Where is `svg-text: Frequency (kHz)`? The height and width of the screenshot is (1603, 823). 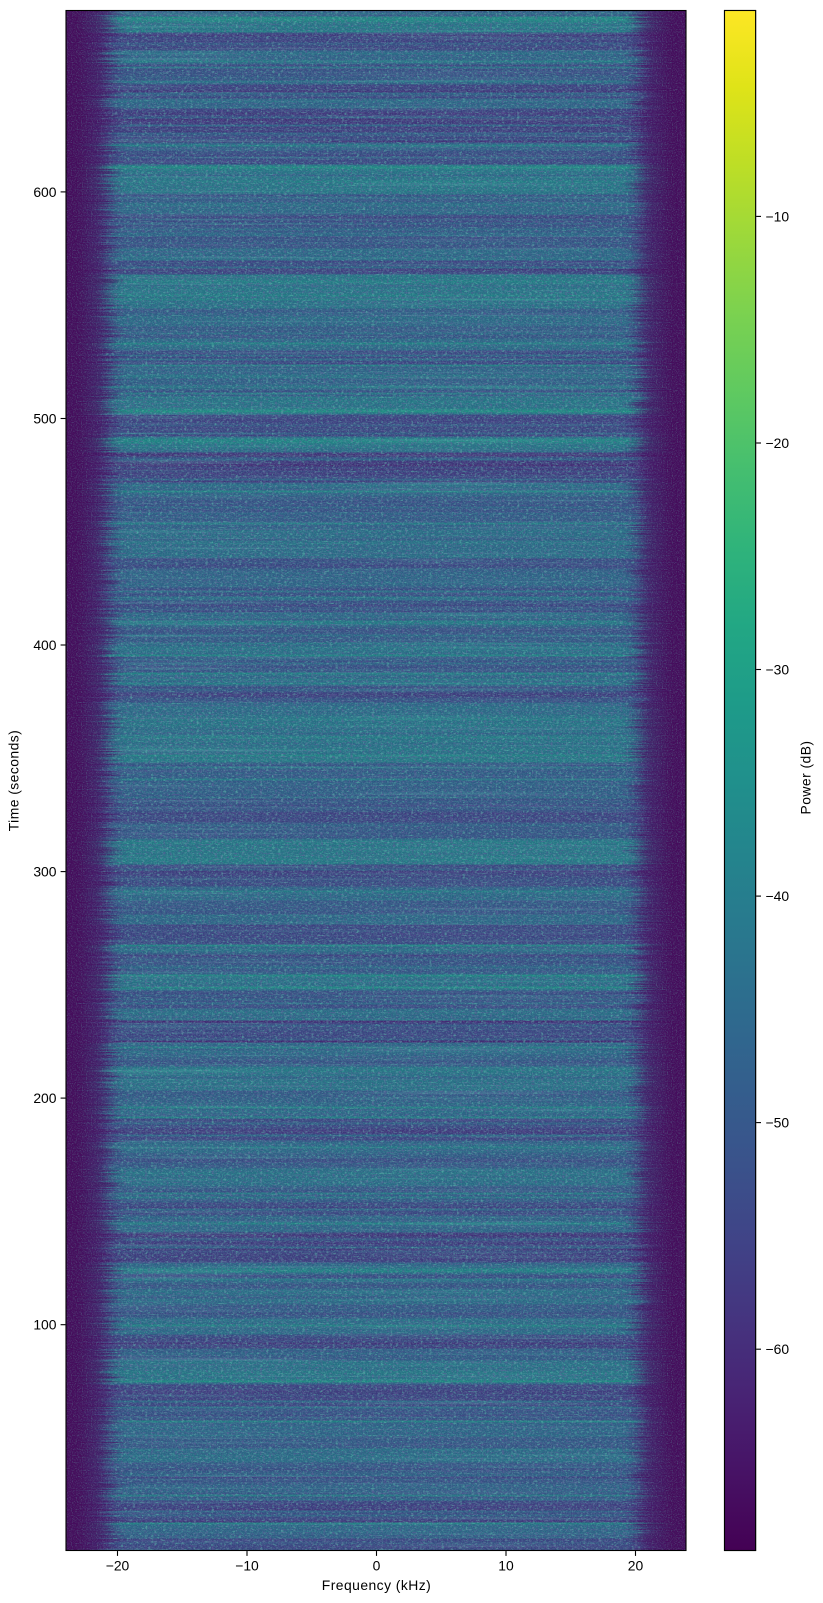 svg-text: Frequency (kHz) is located at coordinates (376, 1585).